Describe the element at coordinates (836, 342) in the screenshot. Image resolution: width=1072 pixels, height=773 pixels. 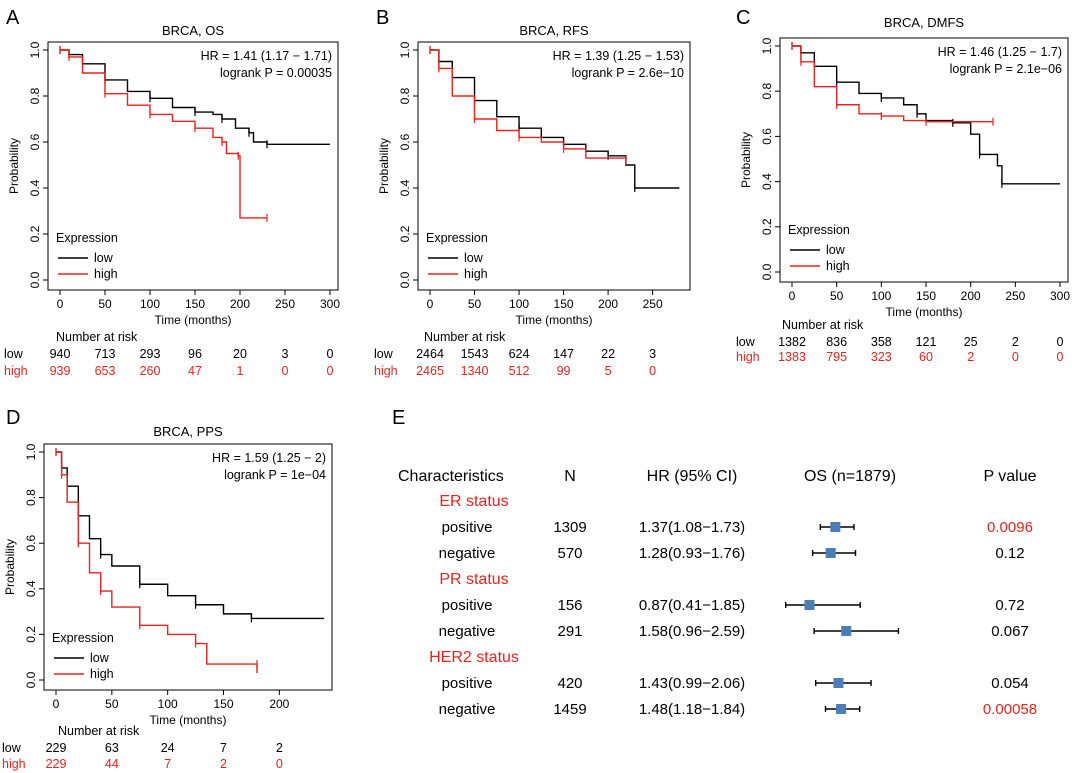
I see `risk-count-low: 836` at that location.